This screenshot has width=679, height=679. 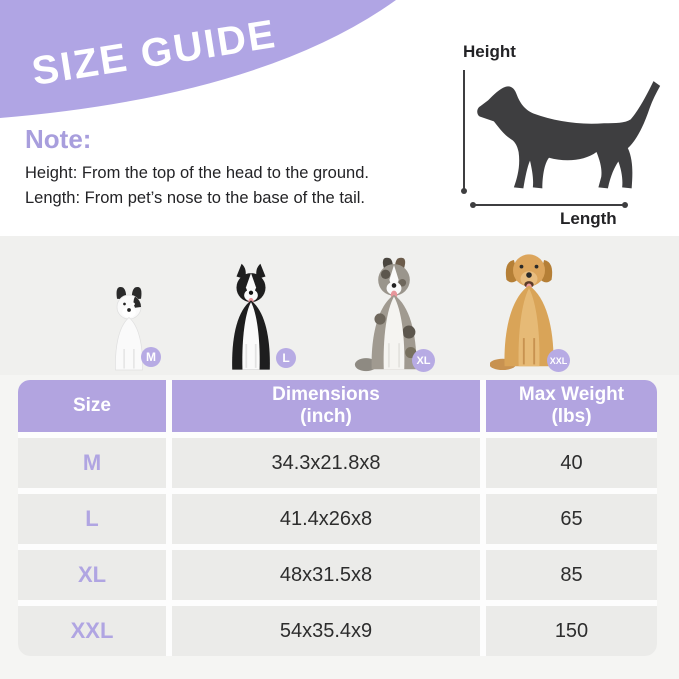 What do you see at coordinates (571, 575) in the screenshot?
I see `table-cell-weight-xl: 85` at bounding box center [571, 575].